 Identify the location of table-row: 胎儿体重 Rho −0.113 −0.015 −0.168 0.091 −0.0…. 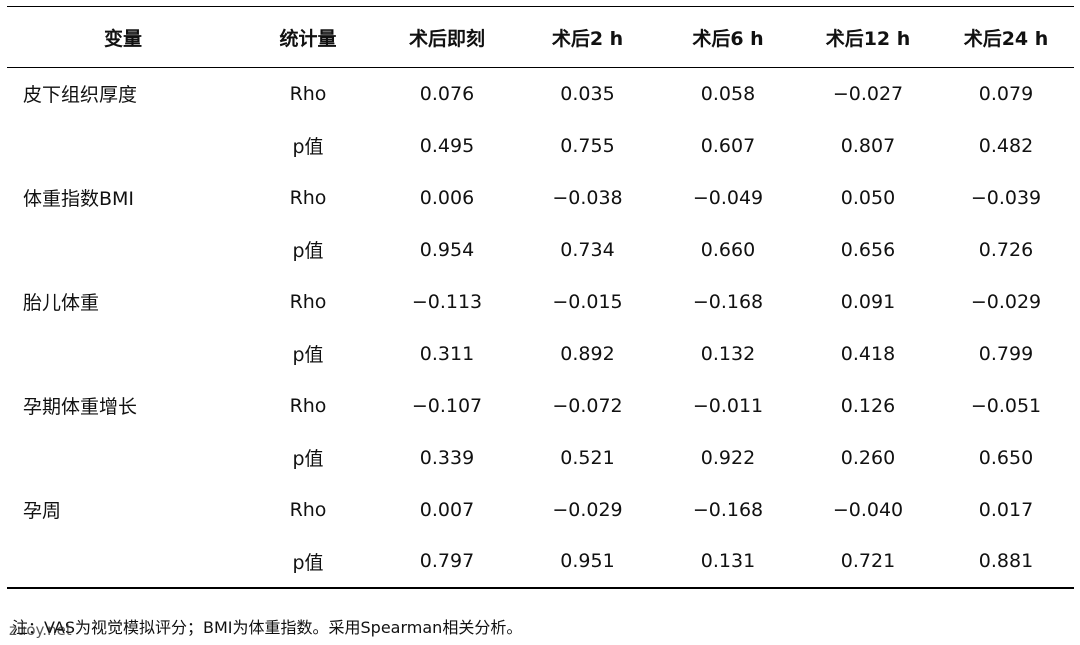
(540, 302).